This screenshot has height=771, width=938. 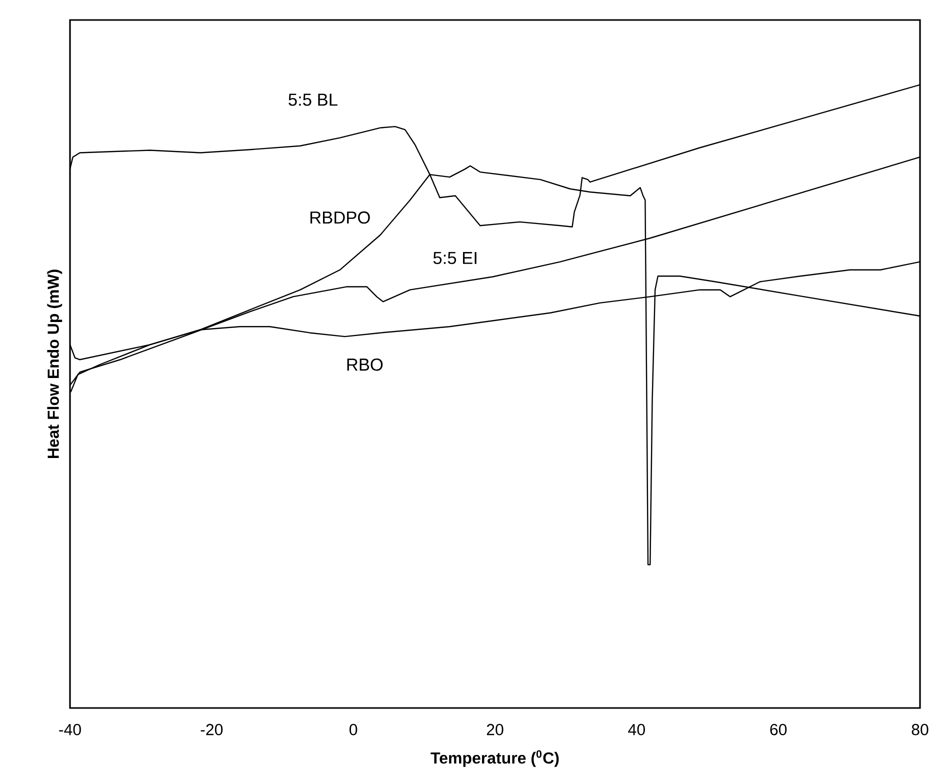 What do you see at coordinates (494, 758) in the screenshot?
I see `x-axis-title: Temperature ($^{0}$C)` at bounding box center [494, 758].